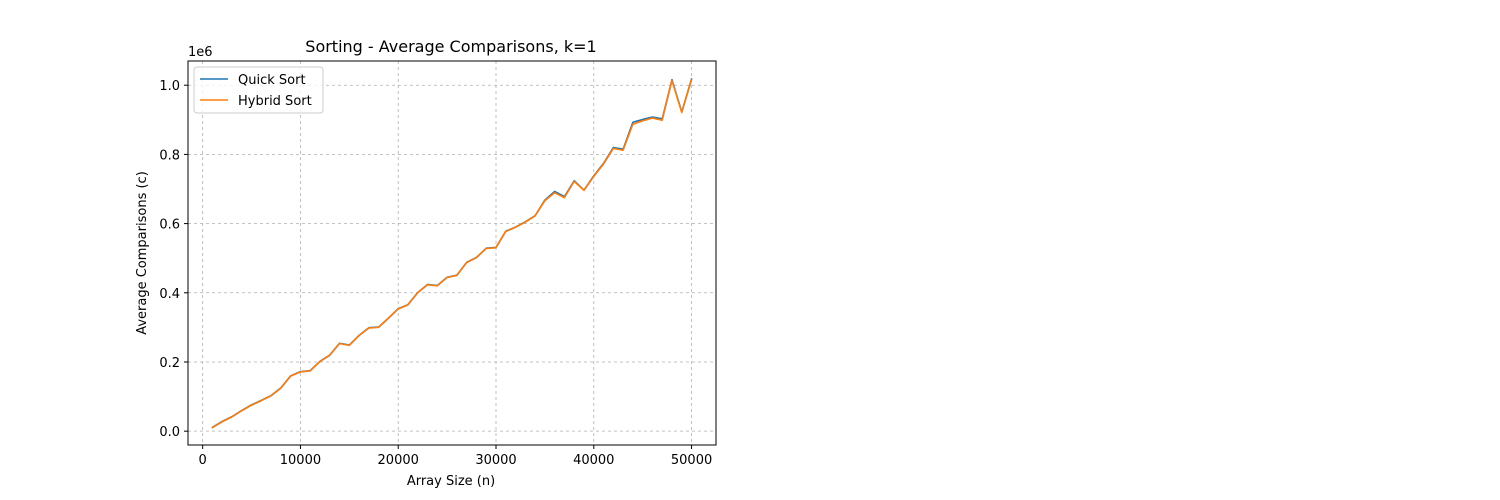  Describe the element at coordinates (275, 101) in the screenshot. I see `legend-label: Hybrid Sort` at that location.